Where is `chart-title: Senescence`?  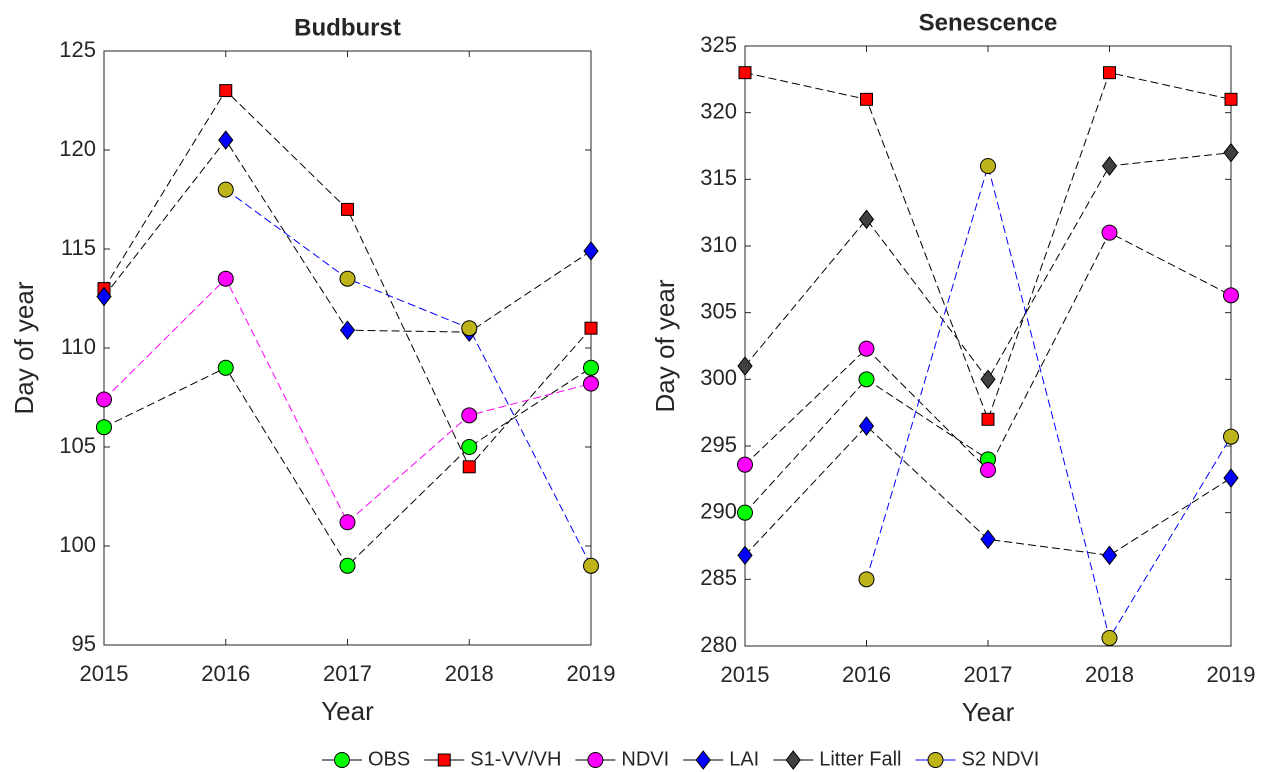
chart-title: Senescence is located at coordinates (988, 22).